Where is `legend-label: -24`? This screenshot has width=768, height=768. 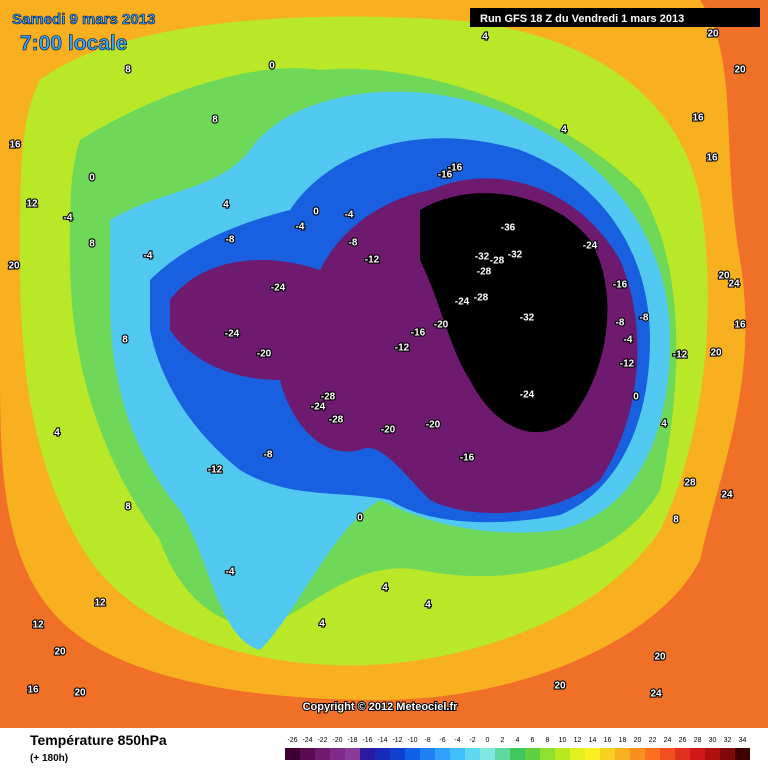
legend-label: -24 is located at coordinates (307, 740).